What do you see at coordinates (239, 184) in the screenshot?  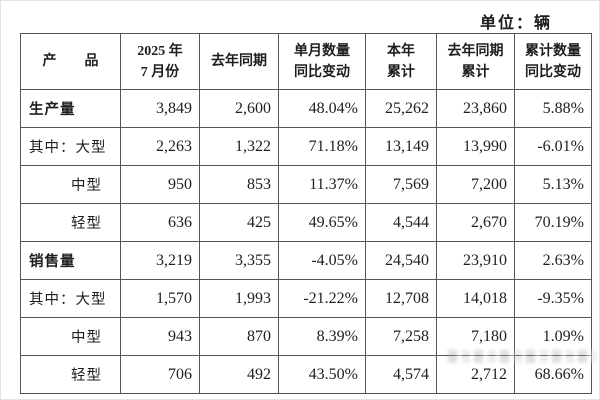 I see `cell-value: 853` at bounding box center [239, 184].